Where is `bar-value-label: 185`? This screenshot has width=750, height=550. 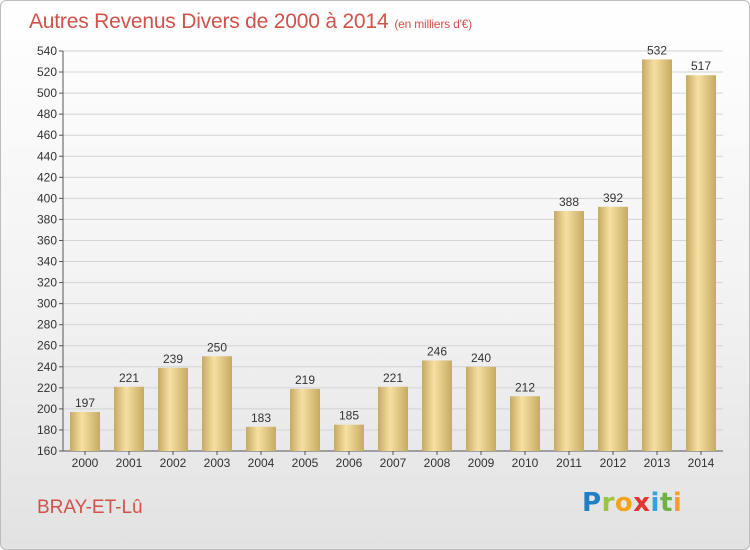
bar-value-label: 185 is located at coordinates (349, 416).